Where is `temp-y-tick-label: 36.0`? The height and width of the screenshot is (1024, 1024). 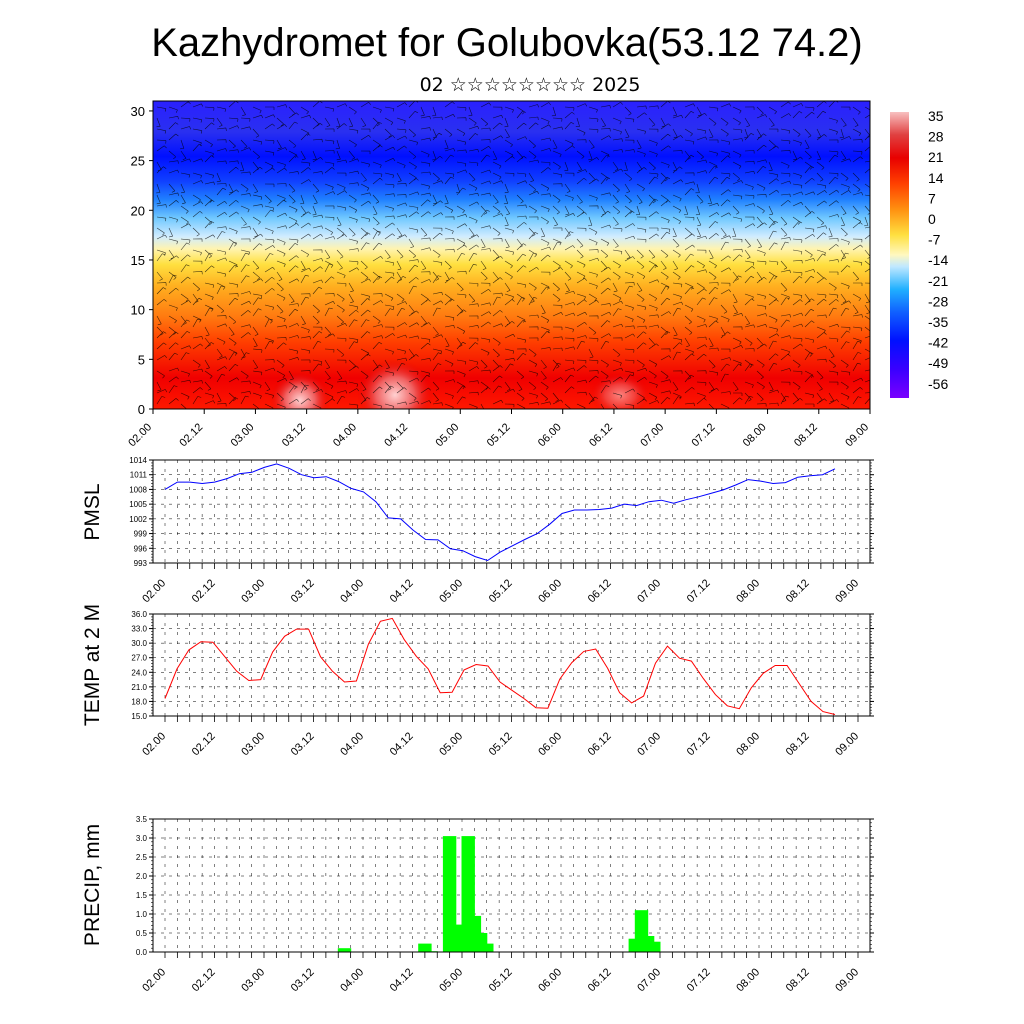 temp-y-tick-label: 36.0 is located at coordinates (139, 614).